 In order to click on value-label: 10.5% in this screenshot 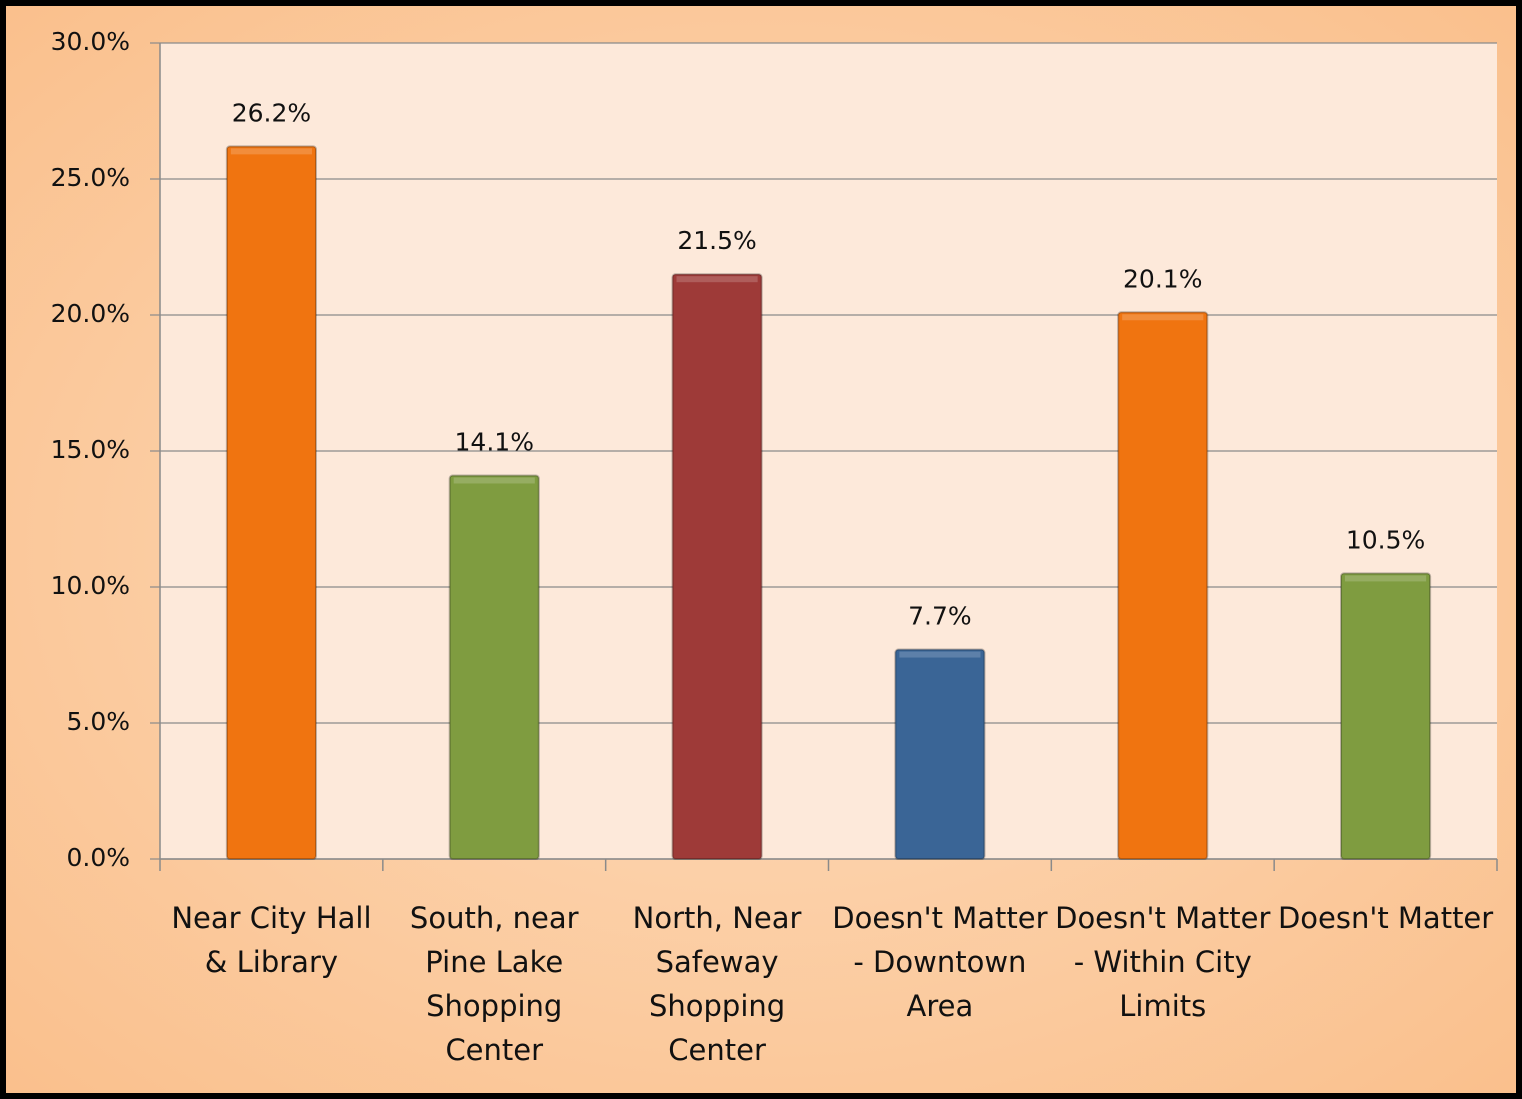, I will do `click(1385, 539)`.